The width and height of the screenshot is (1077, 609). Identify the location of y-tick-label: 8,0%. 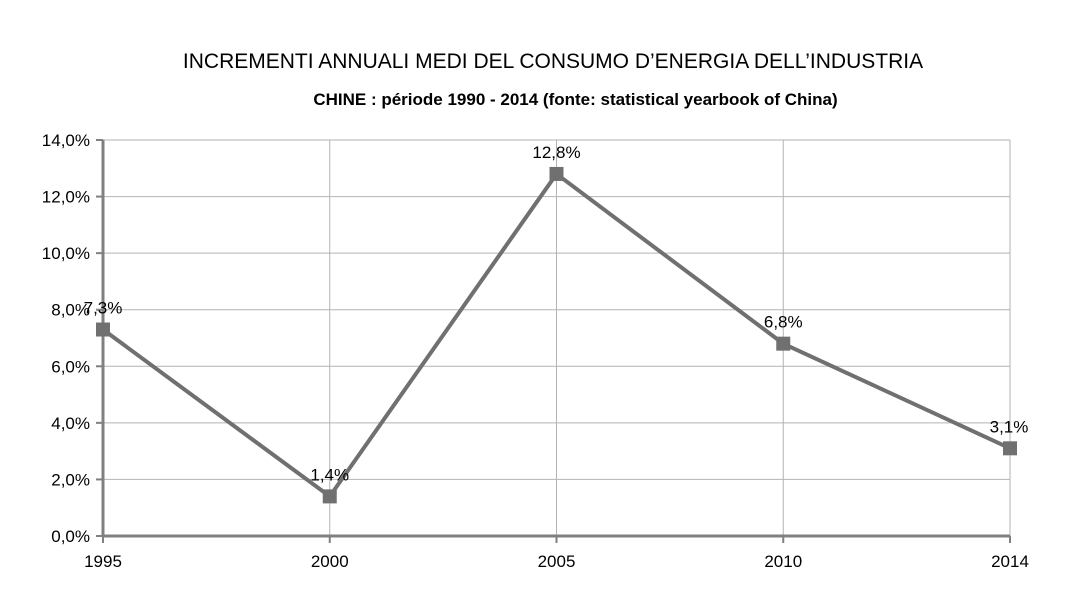
(70, 310).